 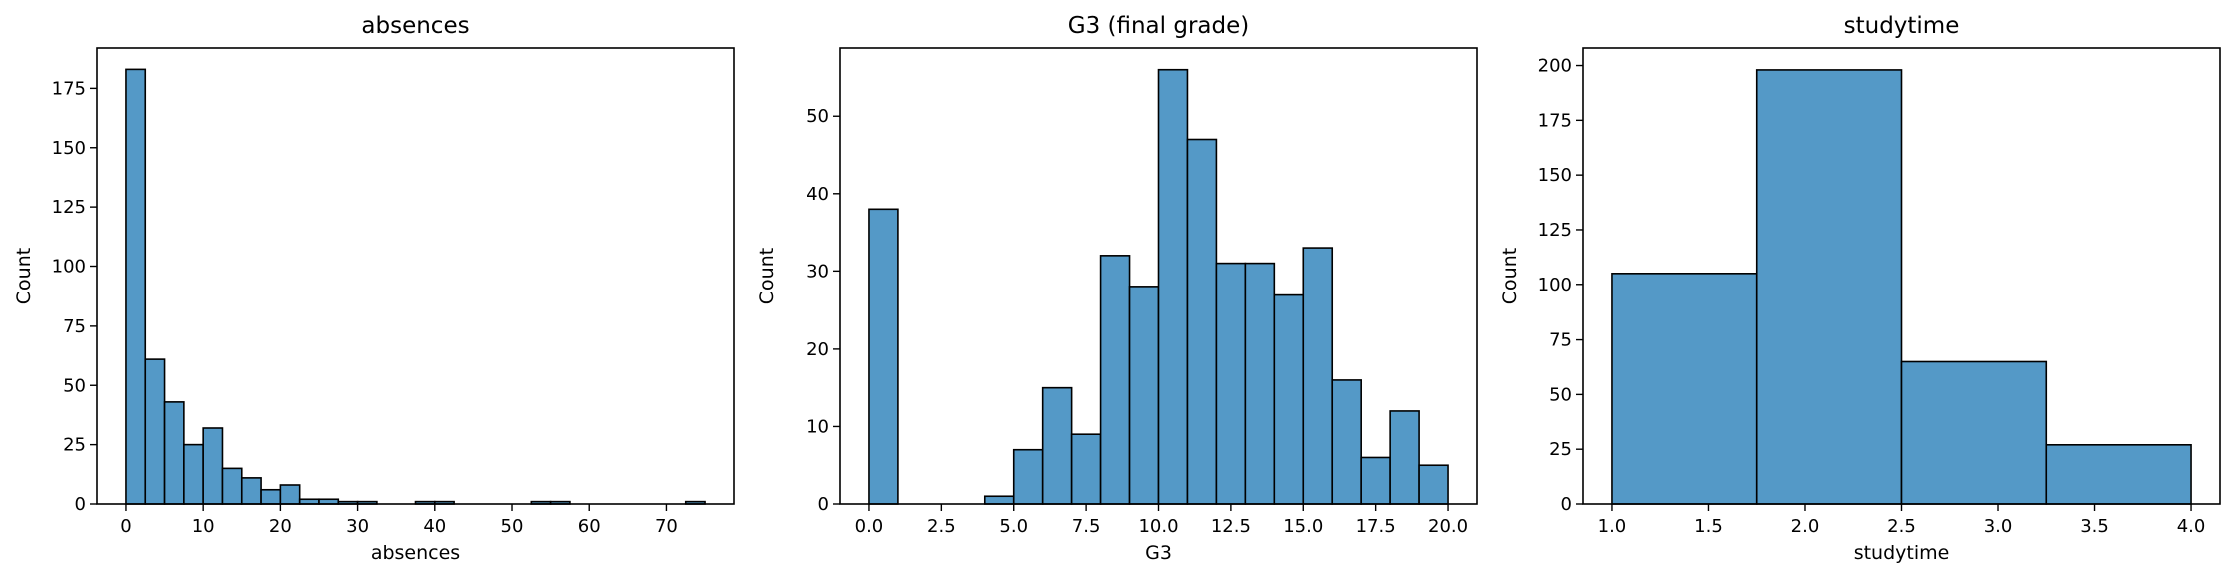 What do you see at coordinates (1805, 526) in the screenshot?
I see `x-tick-label: 2.0` at bounding box center [1805, 526].